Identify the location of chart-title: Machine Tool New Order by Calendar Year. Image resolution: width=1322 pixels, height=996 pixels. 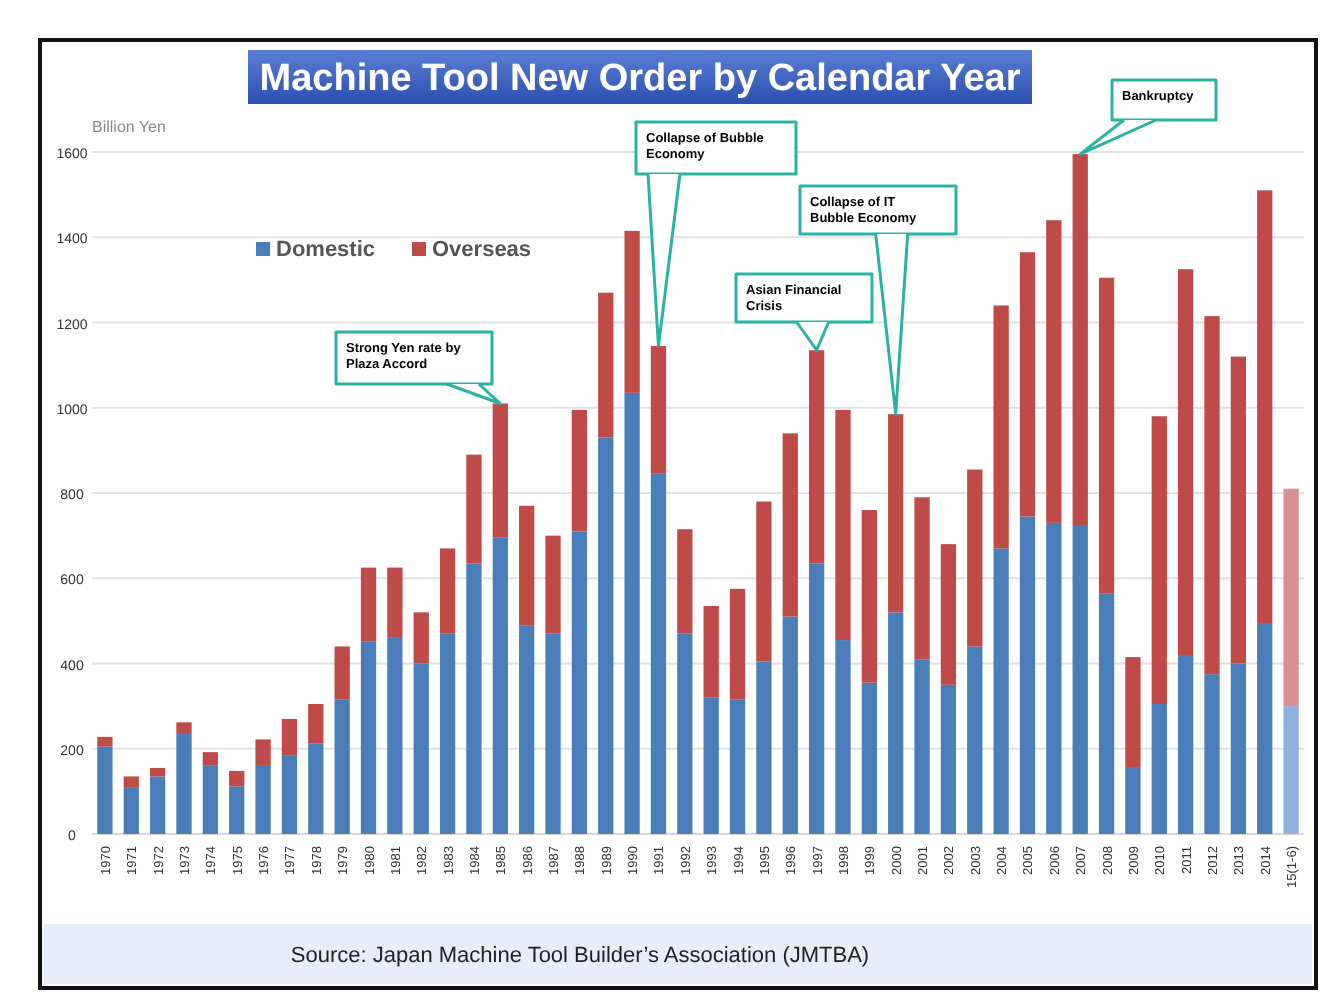
(640, 79).